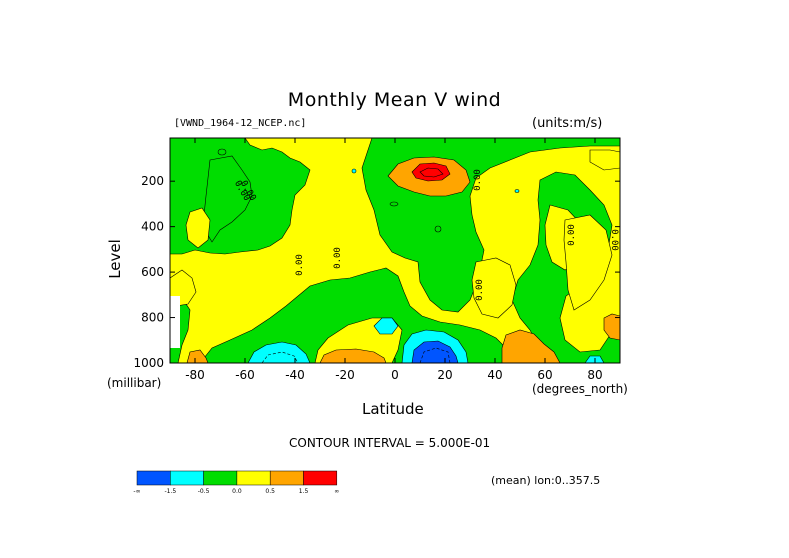 Image resolution: width=789 pixels, height=558 pixels. What do you see at coordinates (345, 375) in the screenshot?
I see `x-tick-label: -20` at bounding box center [345, 375].